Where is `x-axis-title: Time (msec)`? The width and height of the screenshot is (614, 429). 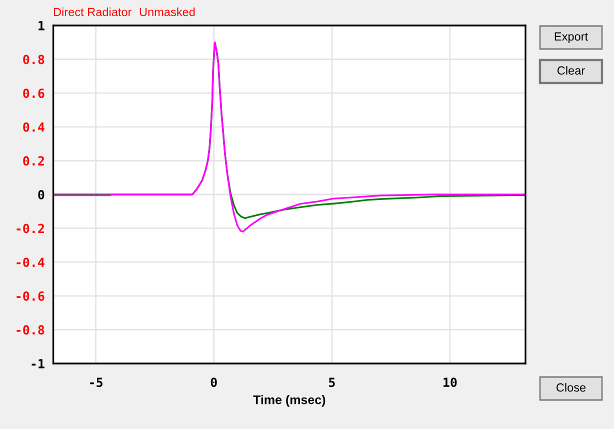
x-axis-title: Time (msec) is located at coordinates (289, 401).